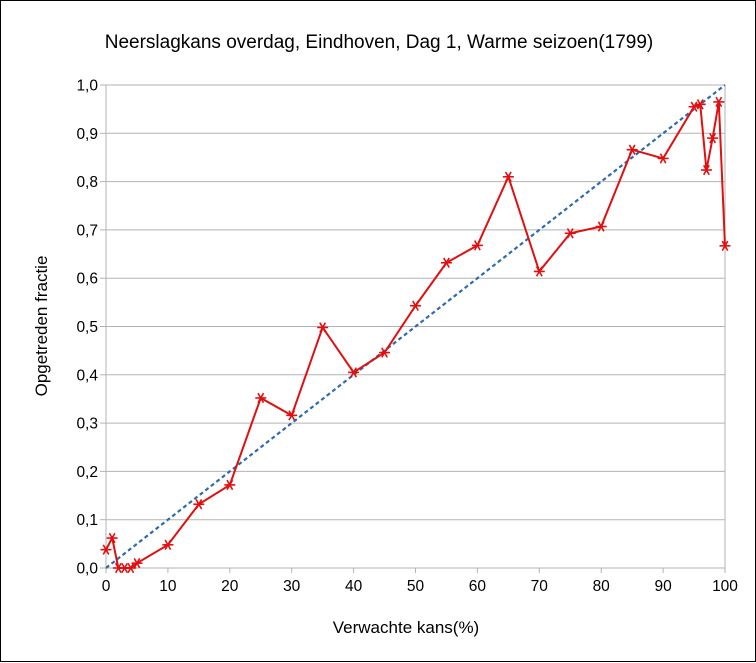  I want to click on y-tick-label: 0,7, so click(87, 230).